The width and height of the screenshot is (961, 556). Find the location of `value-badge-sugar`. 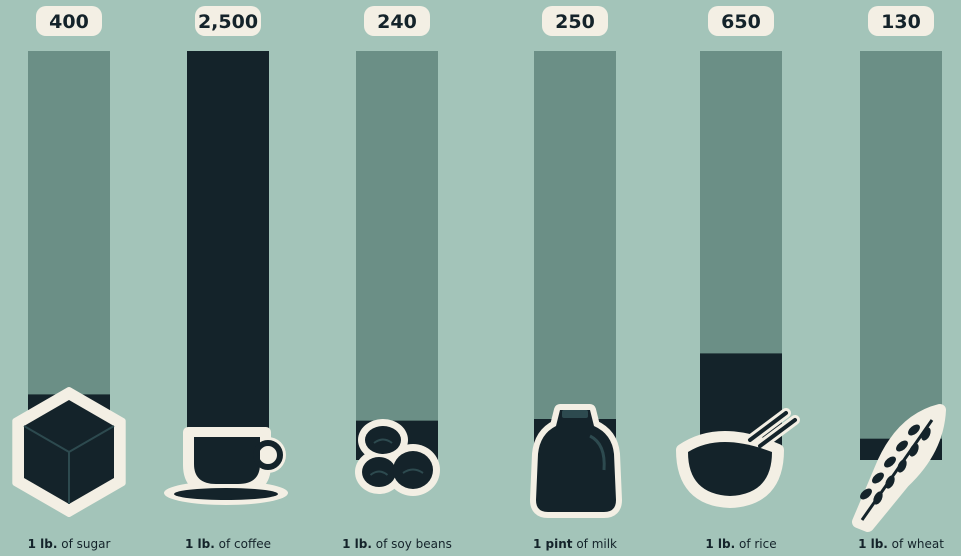

value-badge-sugar is located at coordinates (69, 21).